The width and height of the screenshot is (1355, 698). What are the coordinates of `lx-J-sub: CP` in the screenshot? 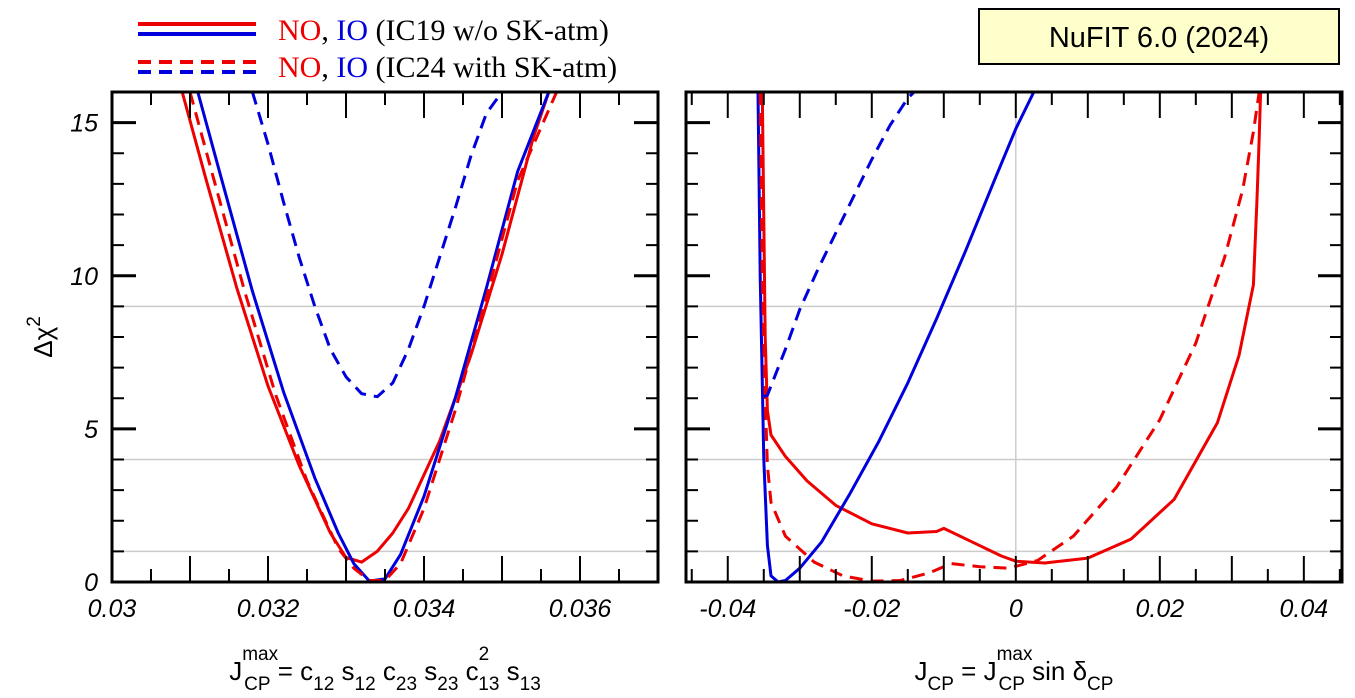 It's located at (257, 684).